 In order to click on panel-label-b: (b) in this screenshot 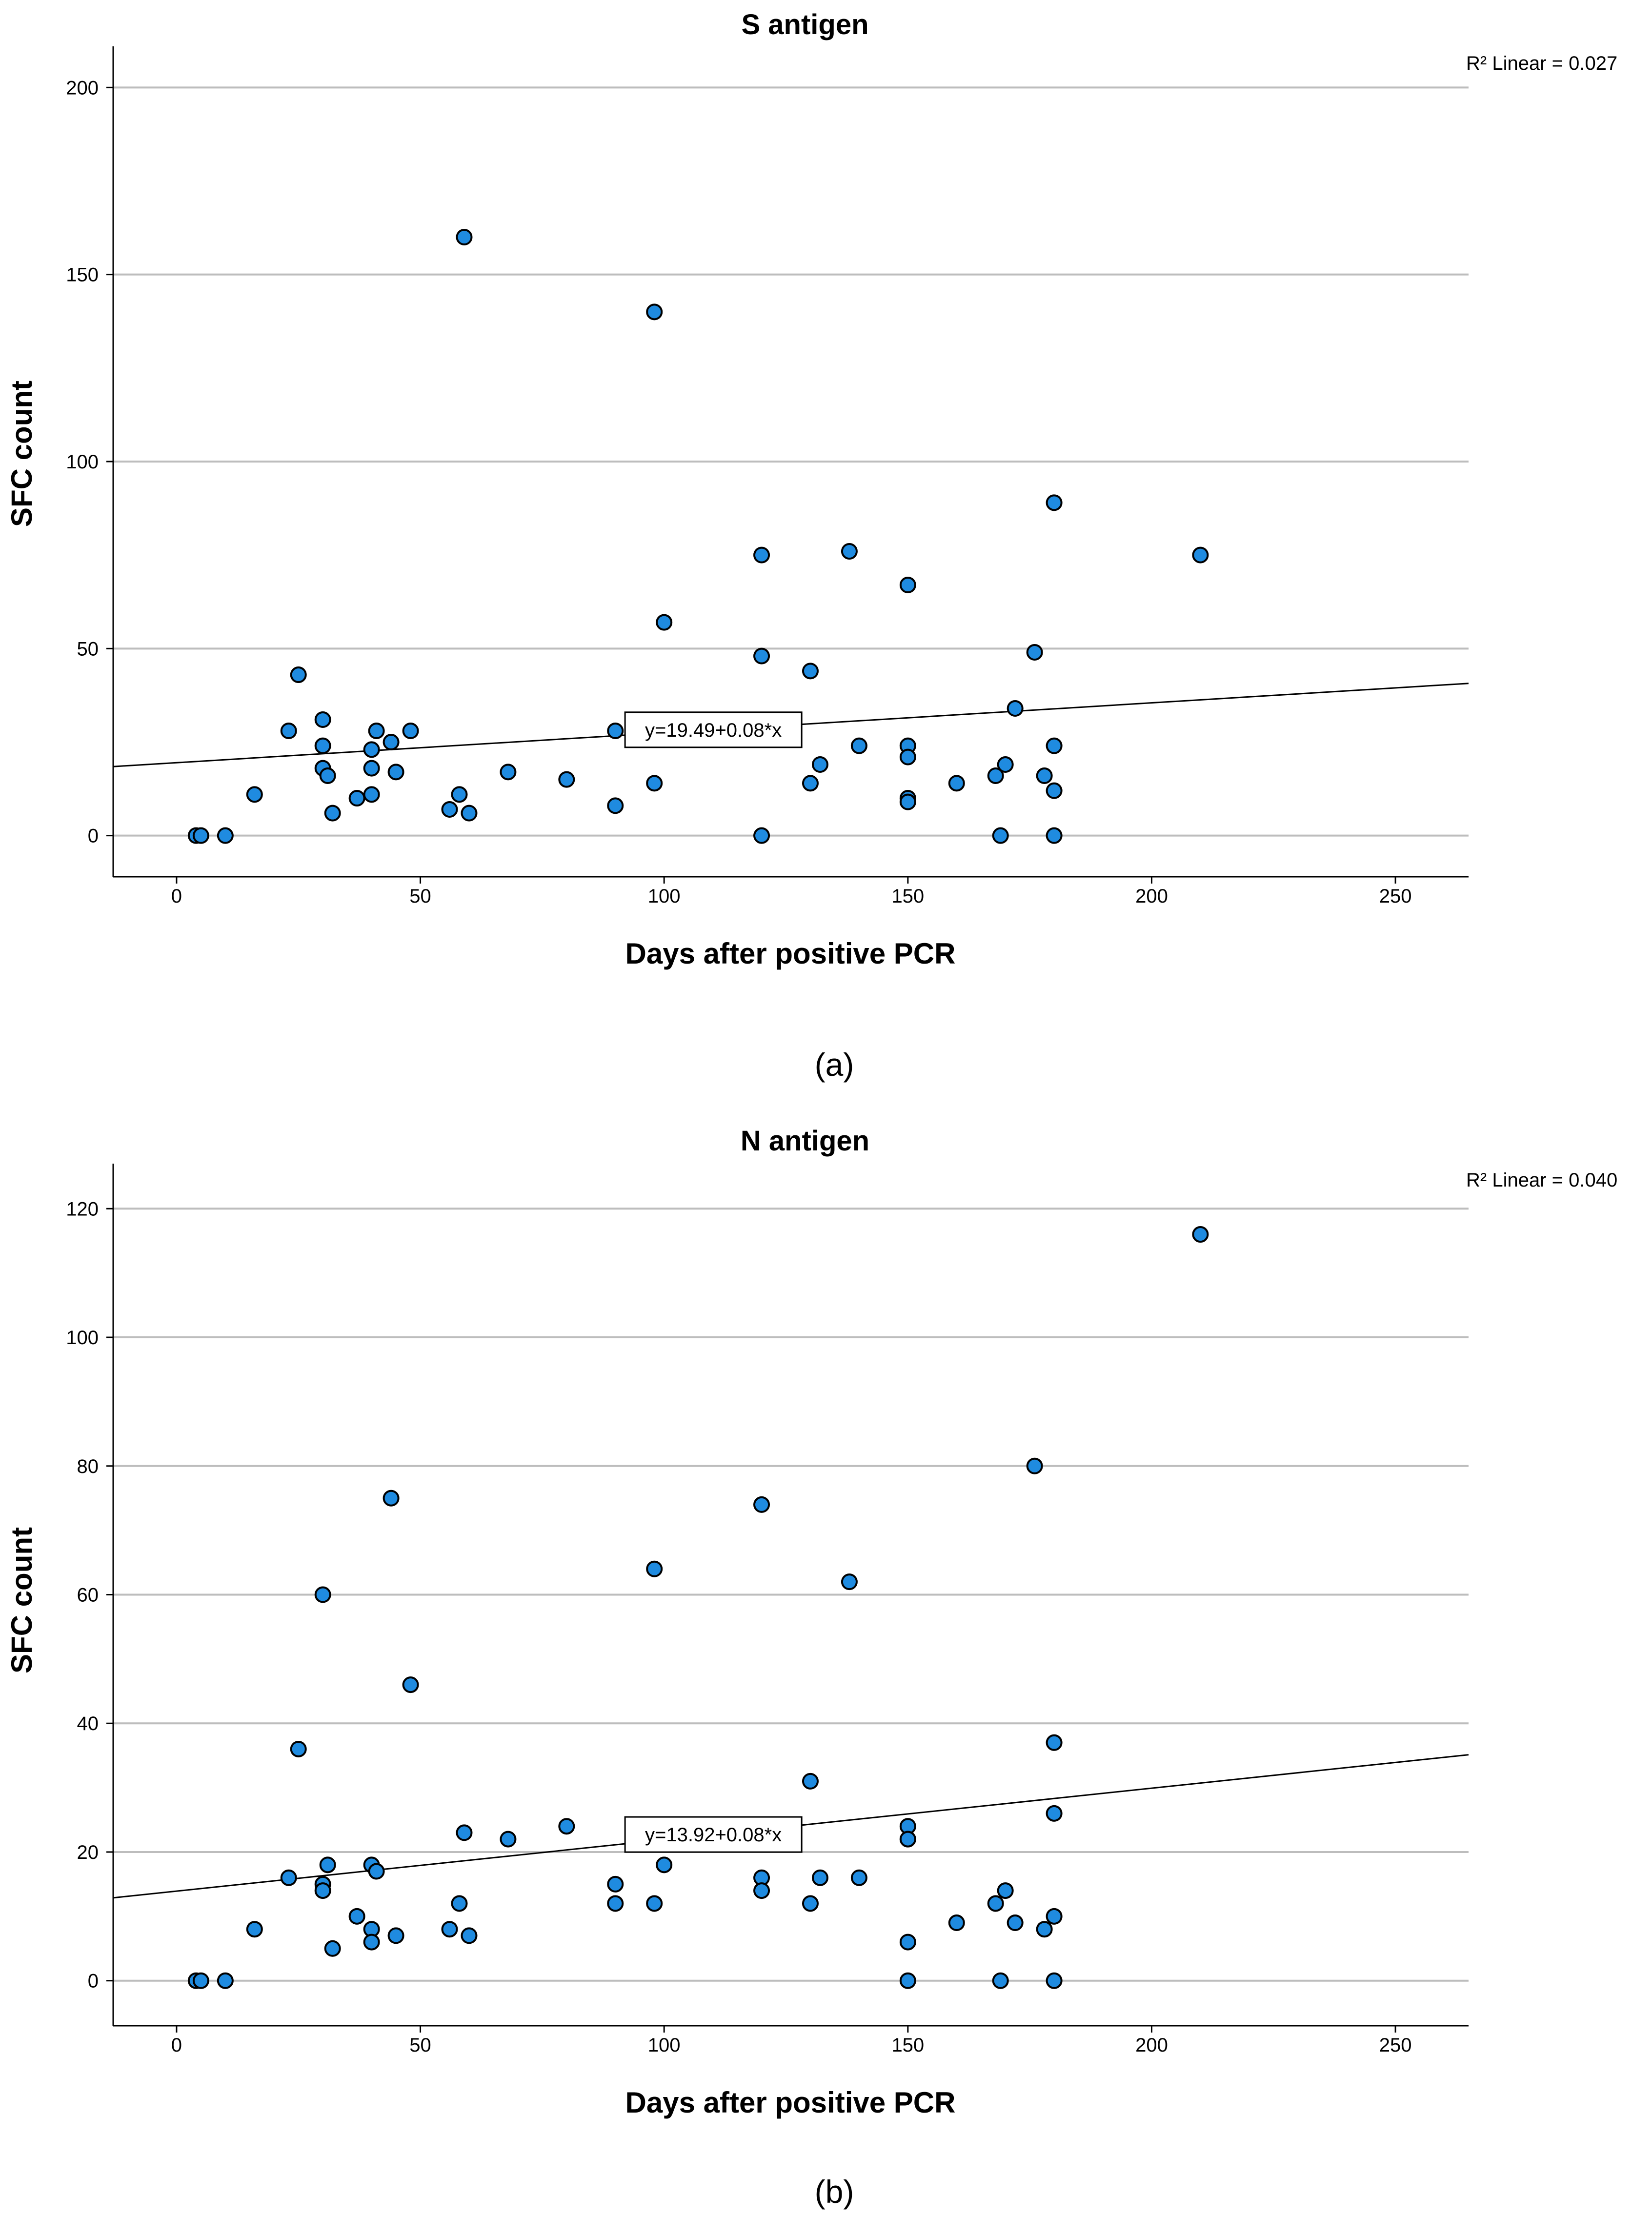, I will do `click(835, 2192)`.